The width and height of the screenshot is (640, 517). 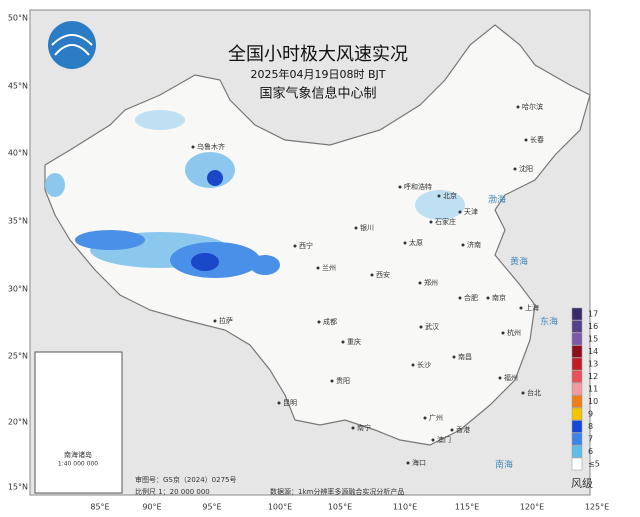 I want to click on lon-label: 110°E, so click(x=405, y=507).